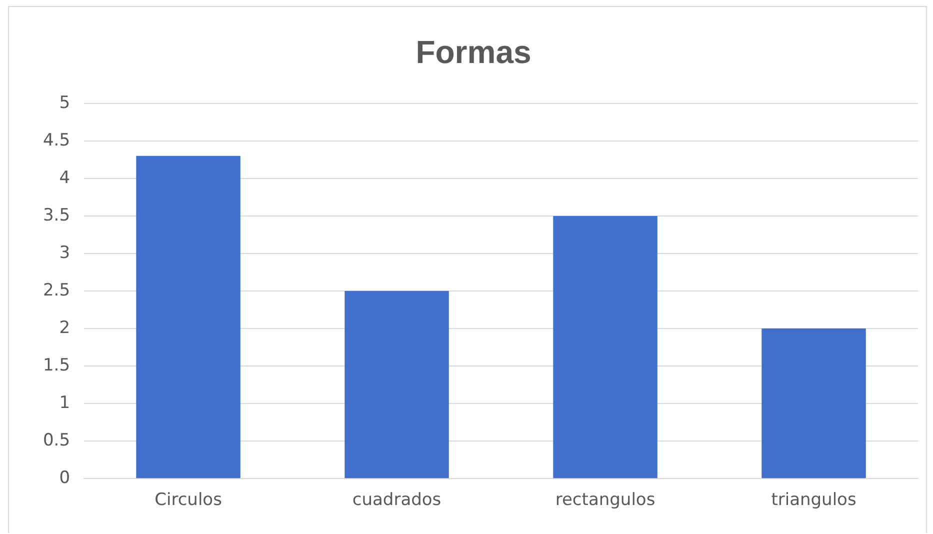 The height and width of the screenshot is (534, 933). I want to click on x-tick-label: cuadrados, so click(397, 500).